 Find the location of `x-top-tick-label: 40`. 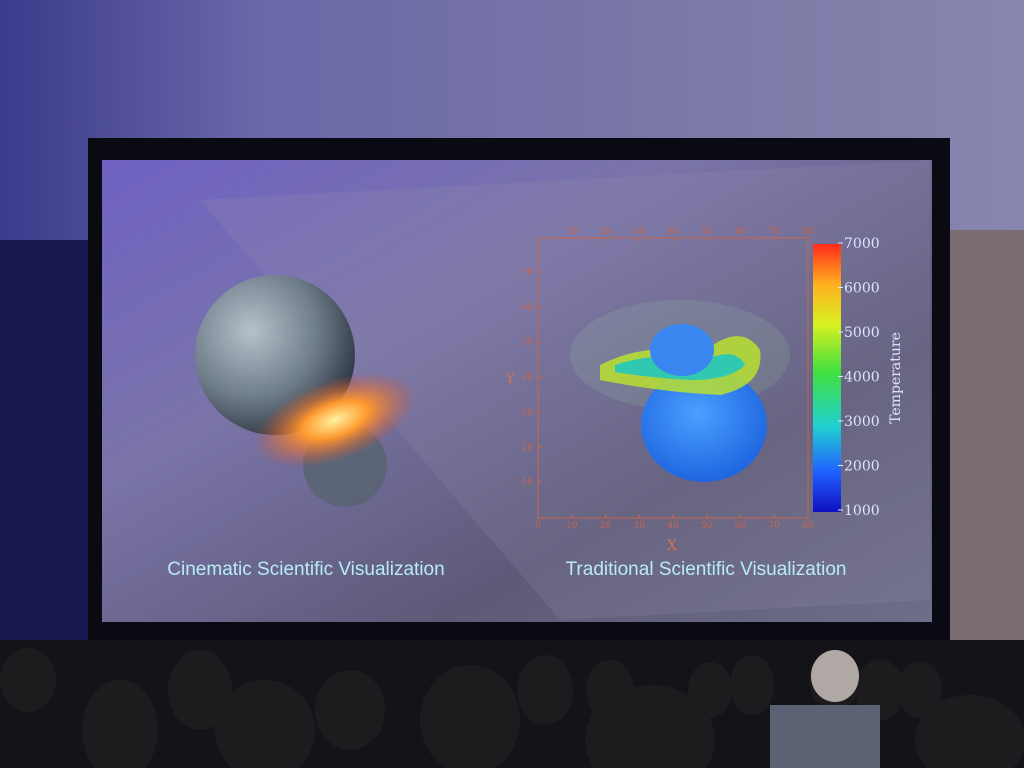

x-top-tick-label: 40 is located at coordinates (673, 232).